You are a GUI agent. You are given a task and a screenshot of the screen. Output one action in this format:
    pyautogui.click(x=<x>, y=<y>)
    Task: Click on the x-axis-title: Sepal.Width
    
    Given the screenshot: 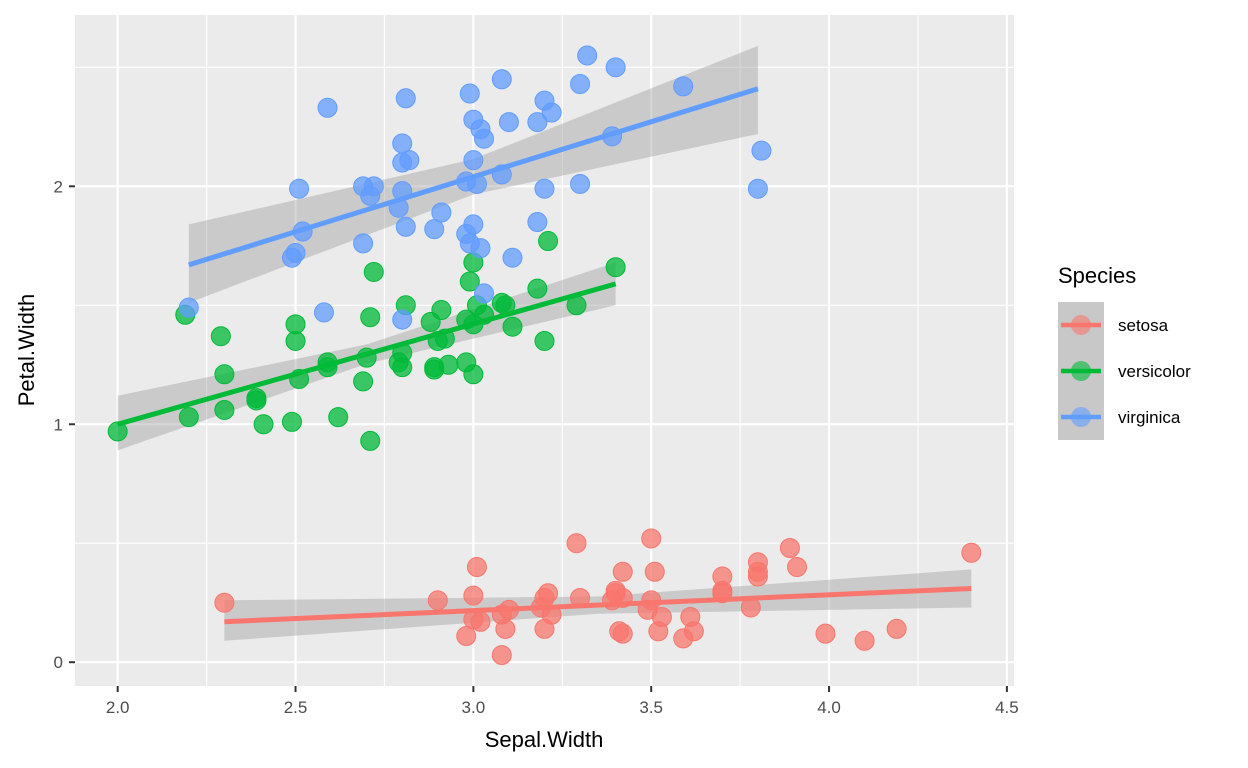 What is the action you would take?
    pyautogui.click(x=544, y=739)
    